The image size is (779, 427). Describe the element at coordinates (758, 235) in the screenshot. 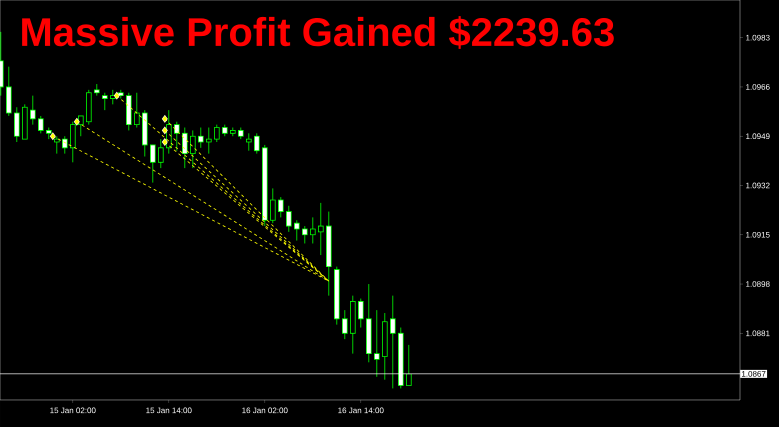

I see `y-tick-label: 1.0915` at that location.